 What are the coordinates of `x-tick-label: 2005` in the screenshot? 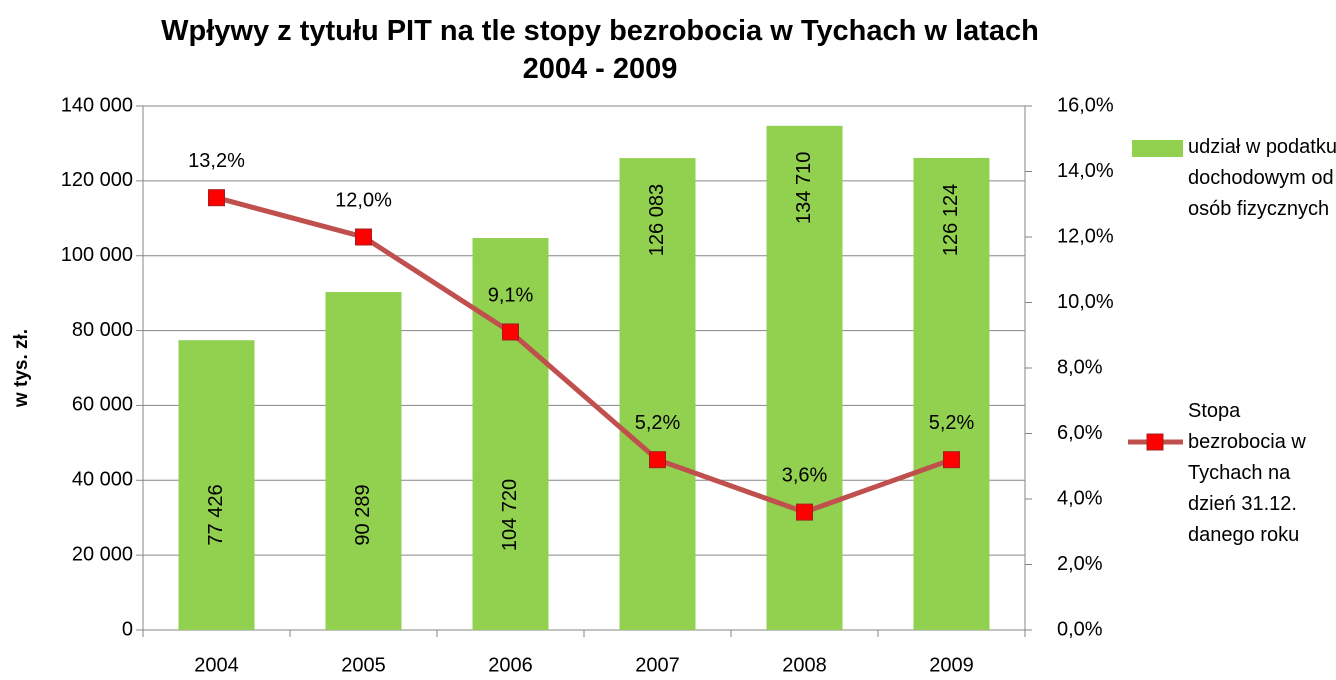 It's located at (363, 665).